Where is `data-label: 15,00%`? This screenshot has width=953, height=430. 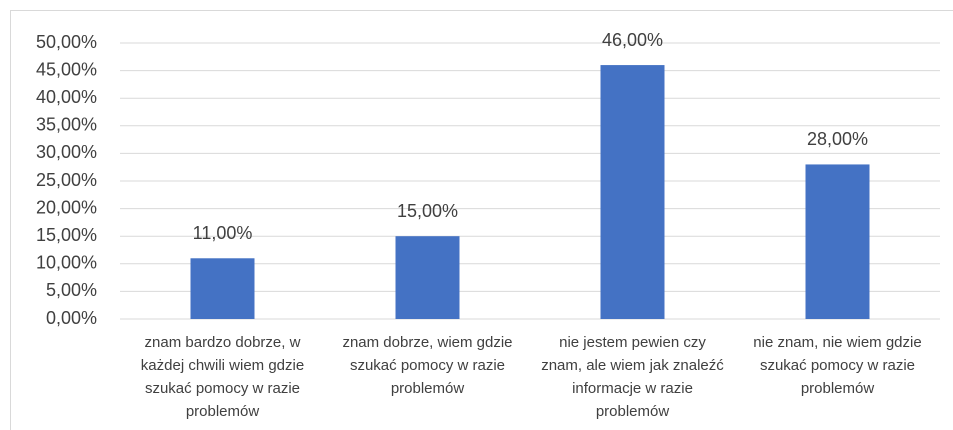 data-label: 15,00% is located at coordinates (427, 211).